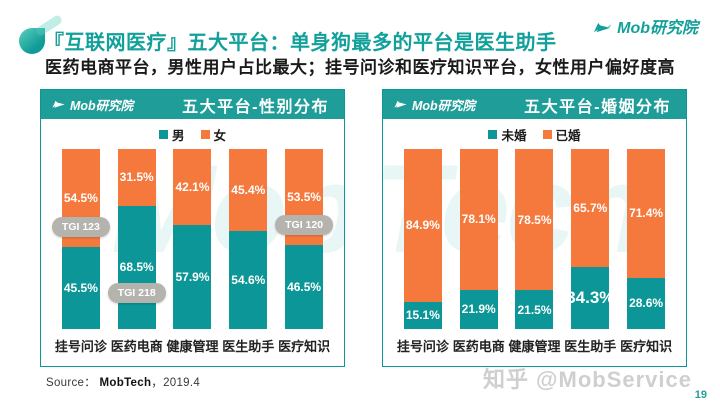 The height and width of the screenshot is (405, 720). I want to click on source-name: MobTech, so click(125, 383).